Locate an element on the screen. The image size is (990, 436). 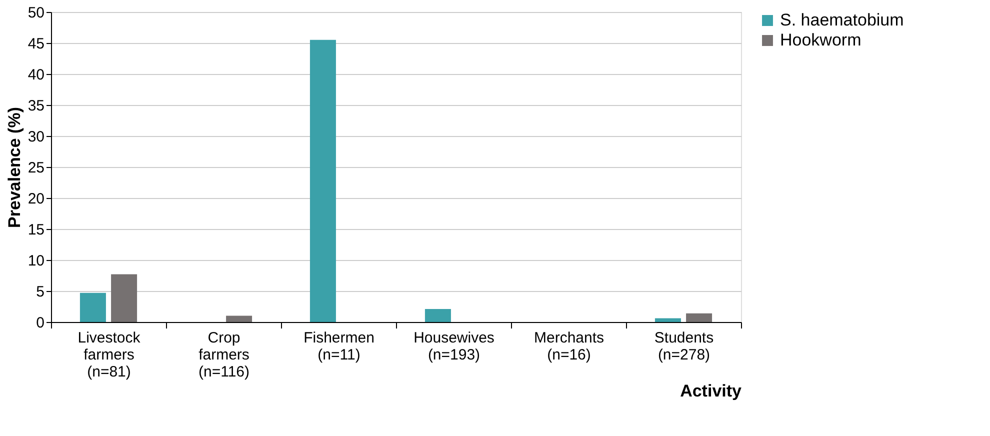
x-tick-label: Livestock farmers (n=81) is located at coordinates (109, 355).